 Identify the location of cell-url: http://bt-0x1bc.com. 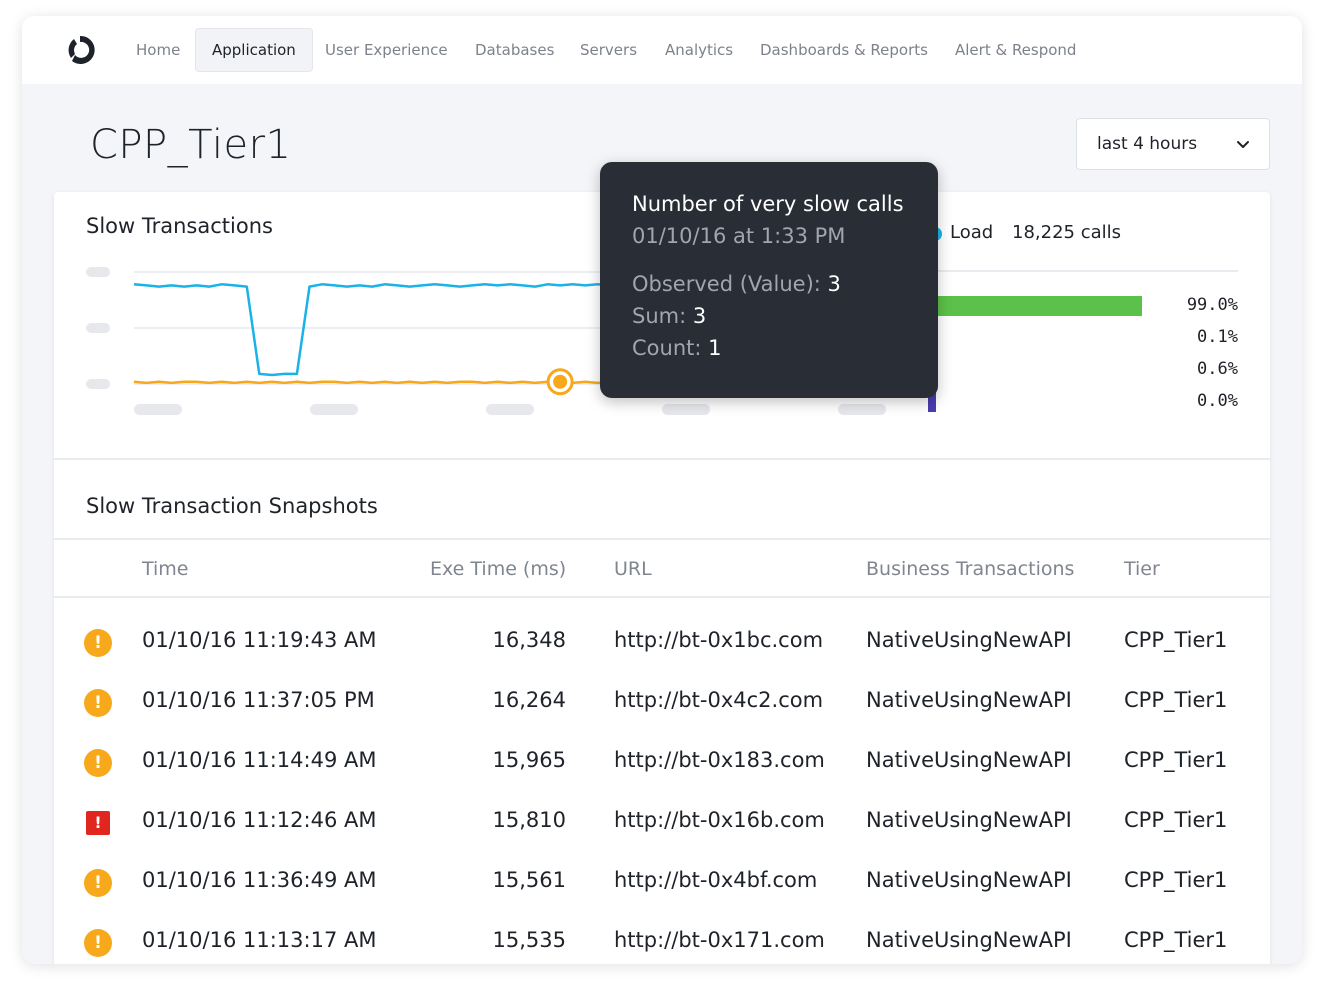
(719, 640).